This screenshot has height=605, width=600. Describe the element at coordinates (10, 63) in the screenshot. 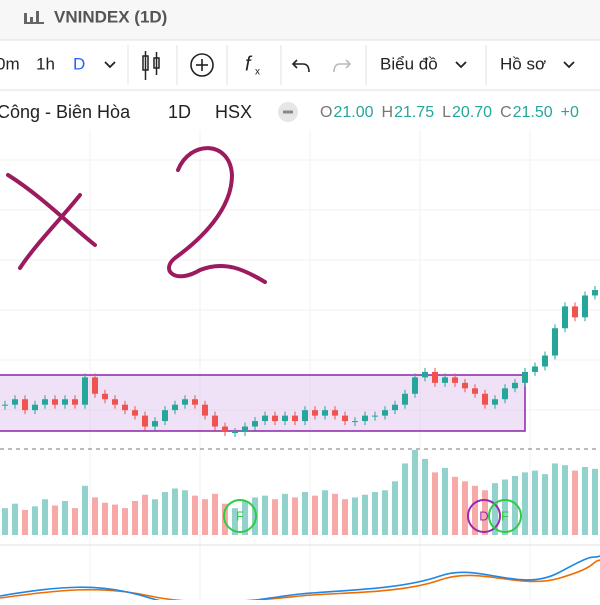

I see `interval-button: 0m` at that location.